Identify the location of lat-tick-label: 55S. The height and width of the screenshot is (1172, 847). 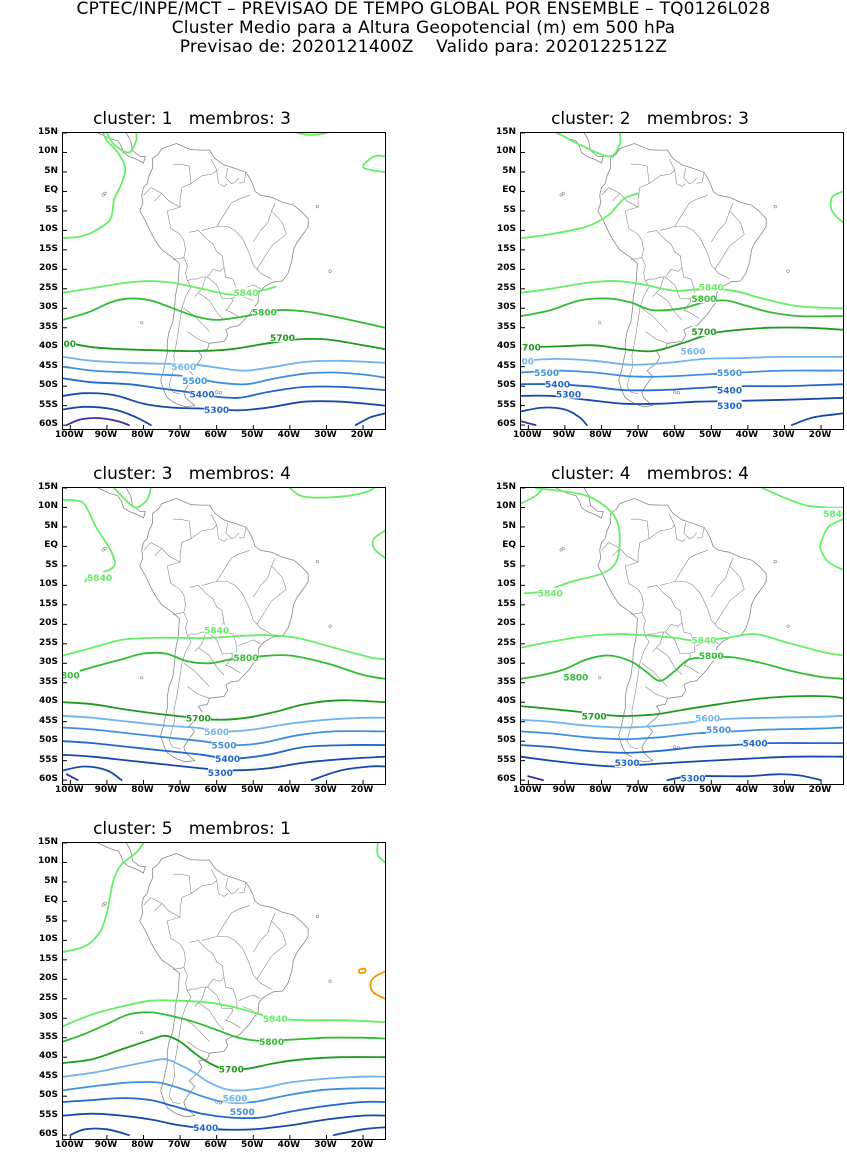
(48, 759).